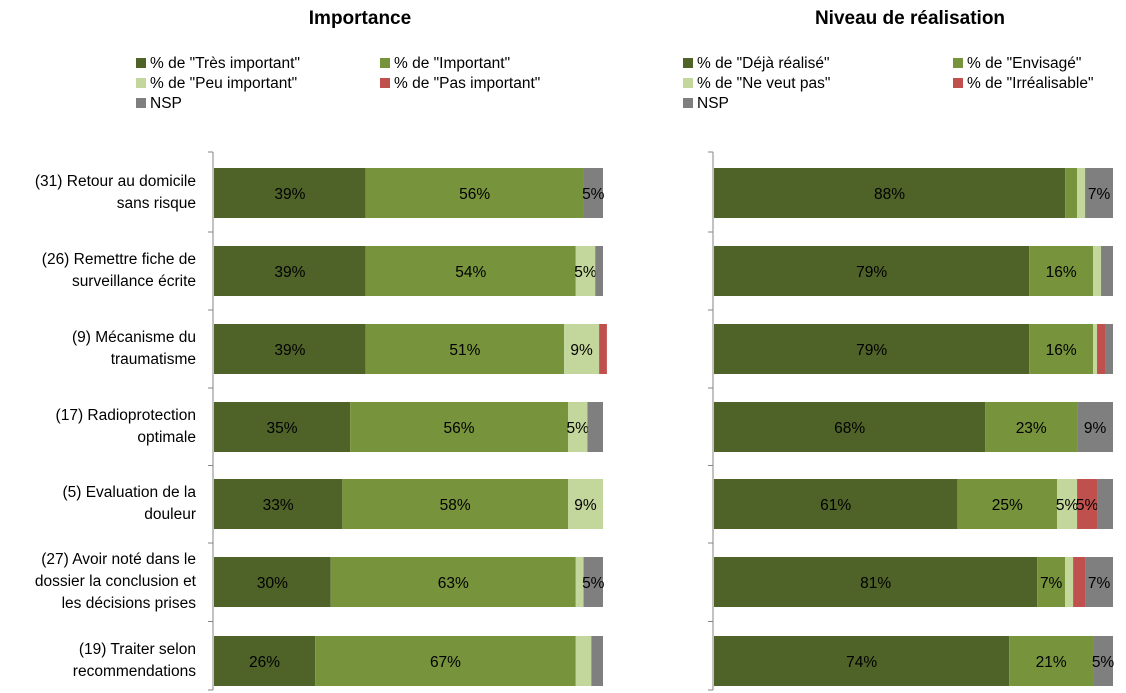 The height and width of the screenshot is (693, 1126). Describe the element at coordinates (849, 428) in the screenshot. I see `data-label: 68%` at that location.